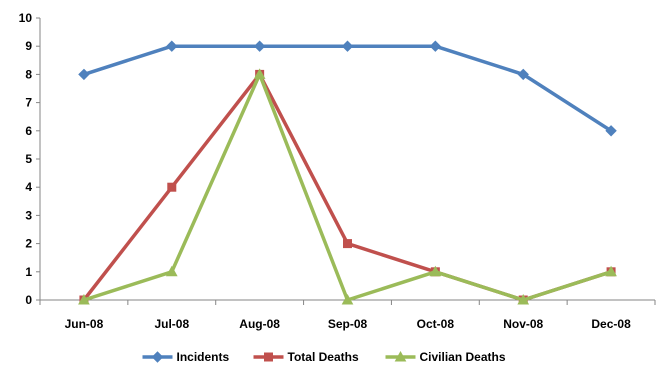 Image resolution: width=657 pixels, height=367 pixels. I want to click on legend-item-incidents: Incidents, so click(186, 357).